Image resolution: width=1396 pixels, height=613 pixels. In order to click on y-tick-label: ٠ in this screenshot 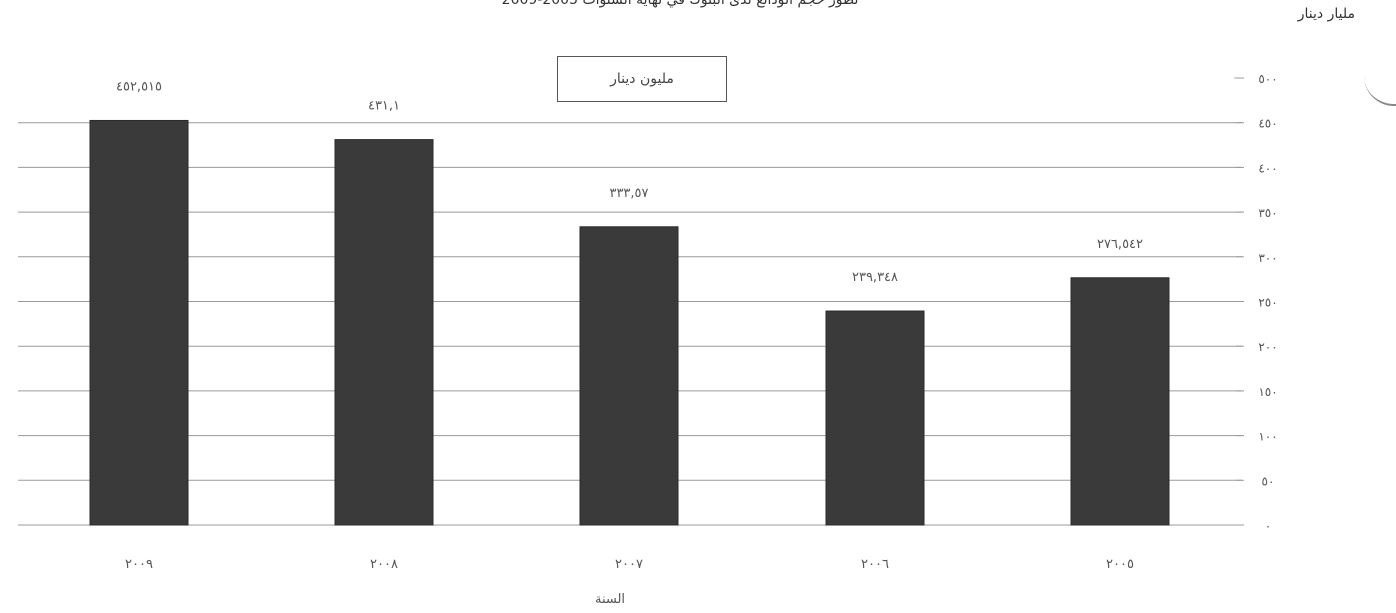, I will do `click(1268, 526)`.